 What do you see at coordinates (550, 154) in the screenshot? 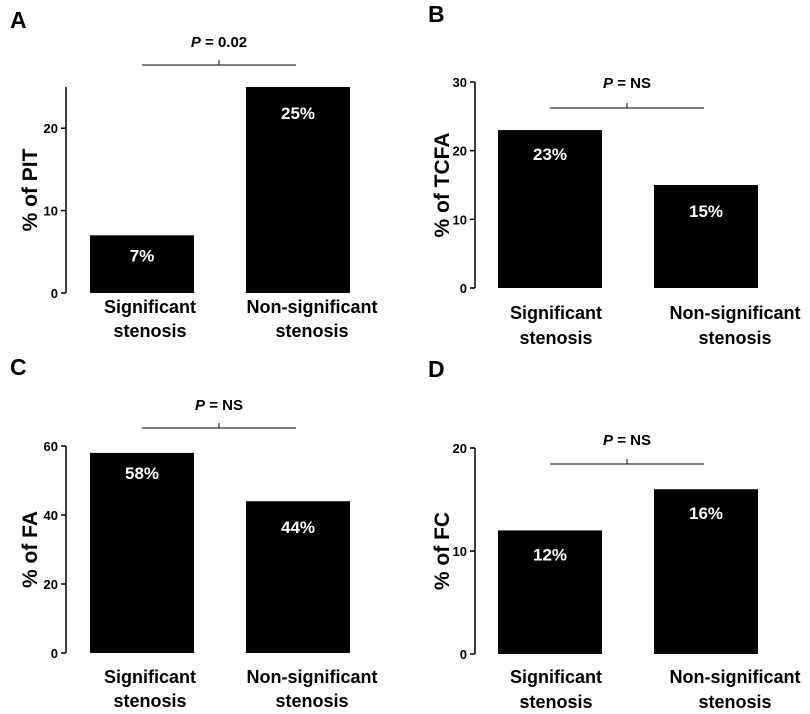
I see `bar-value-label: 23%` at bounding box center [550, 154].